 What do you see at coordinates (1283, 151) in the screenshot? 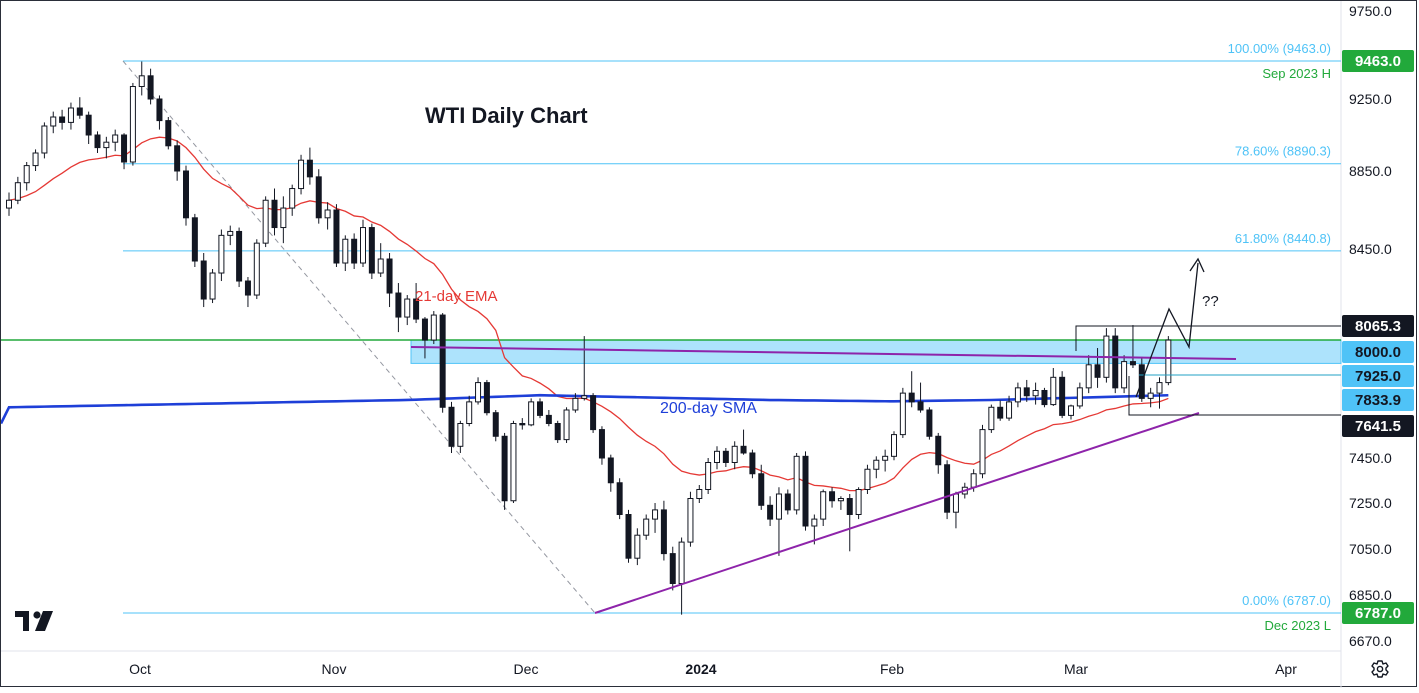
I see `fib-level-label: 78.60% (8890.3)` at bounding box center [1283, 151].